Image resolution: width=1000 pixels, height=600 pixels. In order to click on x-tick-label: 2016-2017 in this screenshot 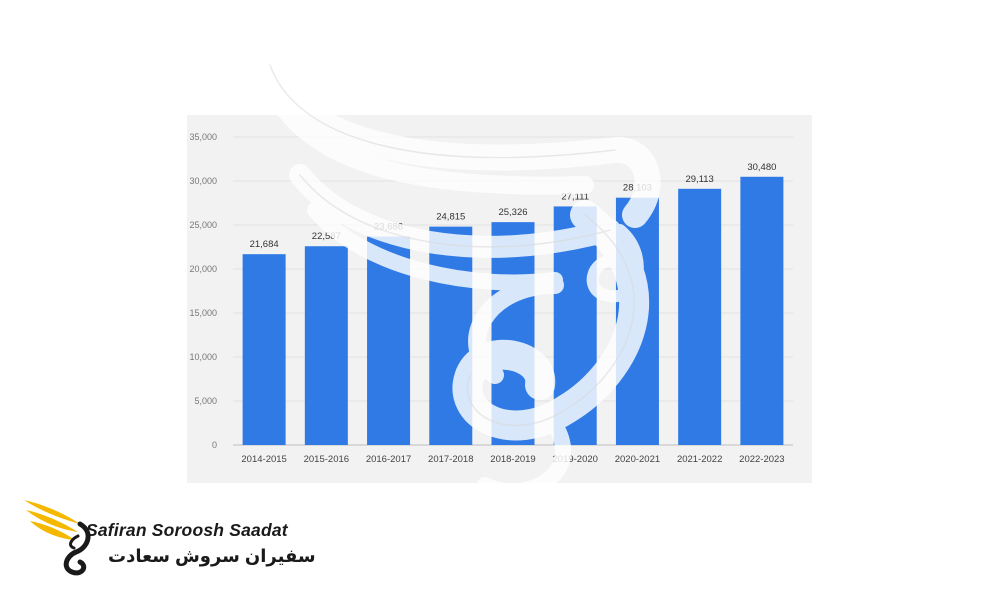, I will do `click(388, 459)`.